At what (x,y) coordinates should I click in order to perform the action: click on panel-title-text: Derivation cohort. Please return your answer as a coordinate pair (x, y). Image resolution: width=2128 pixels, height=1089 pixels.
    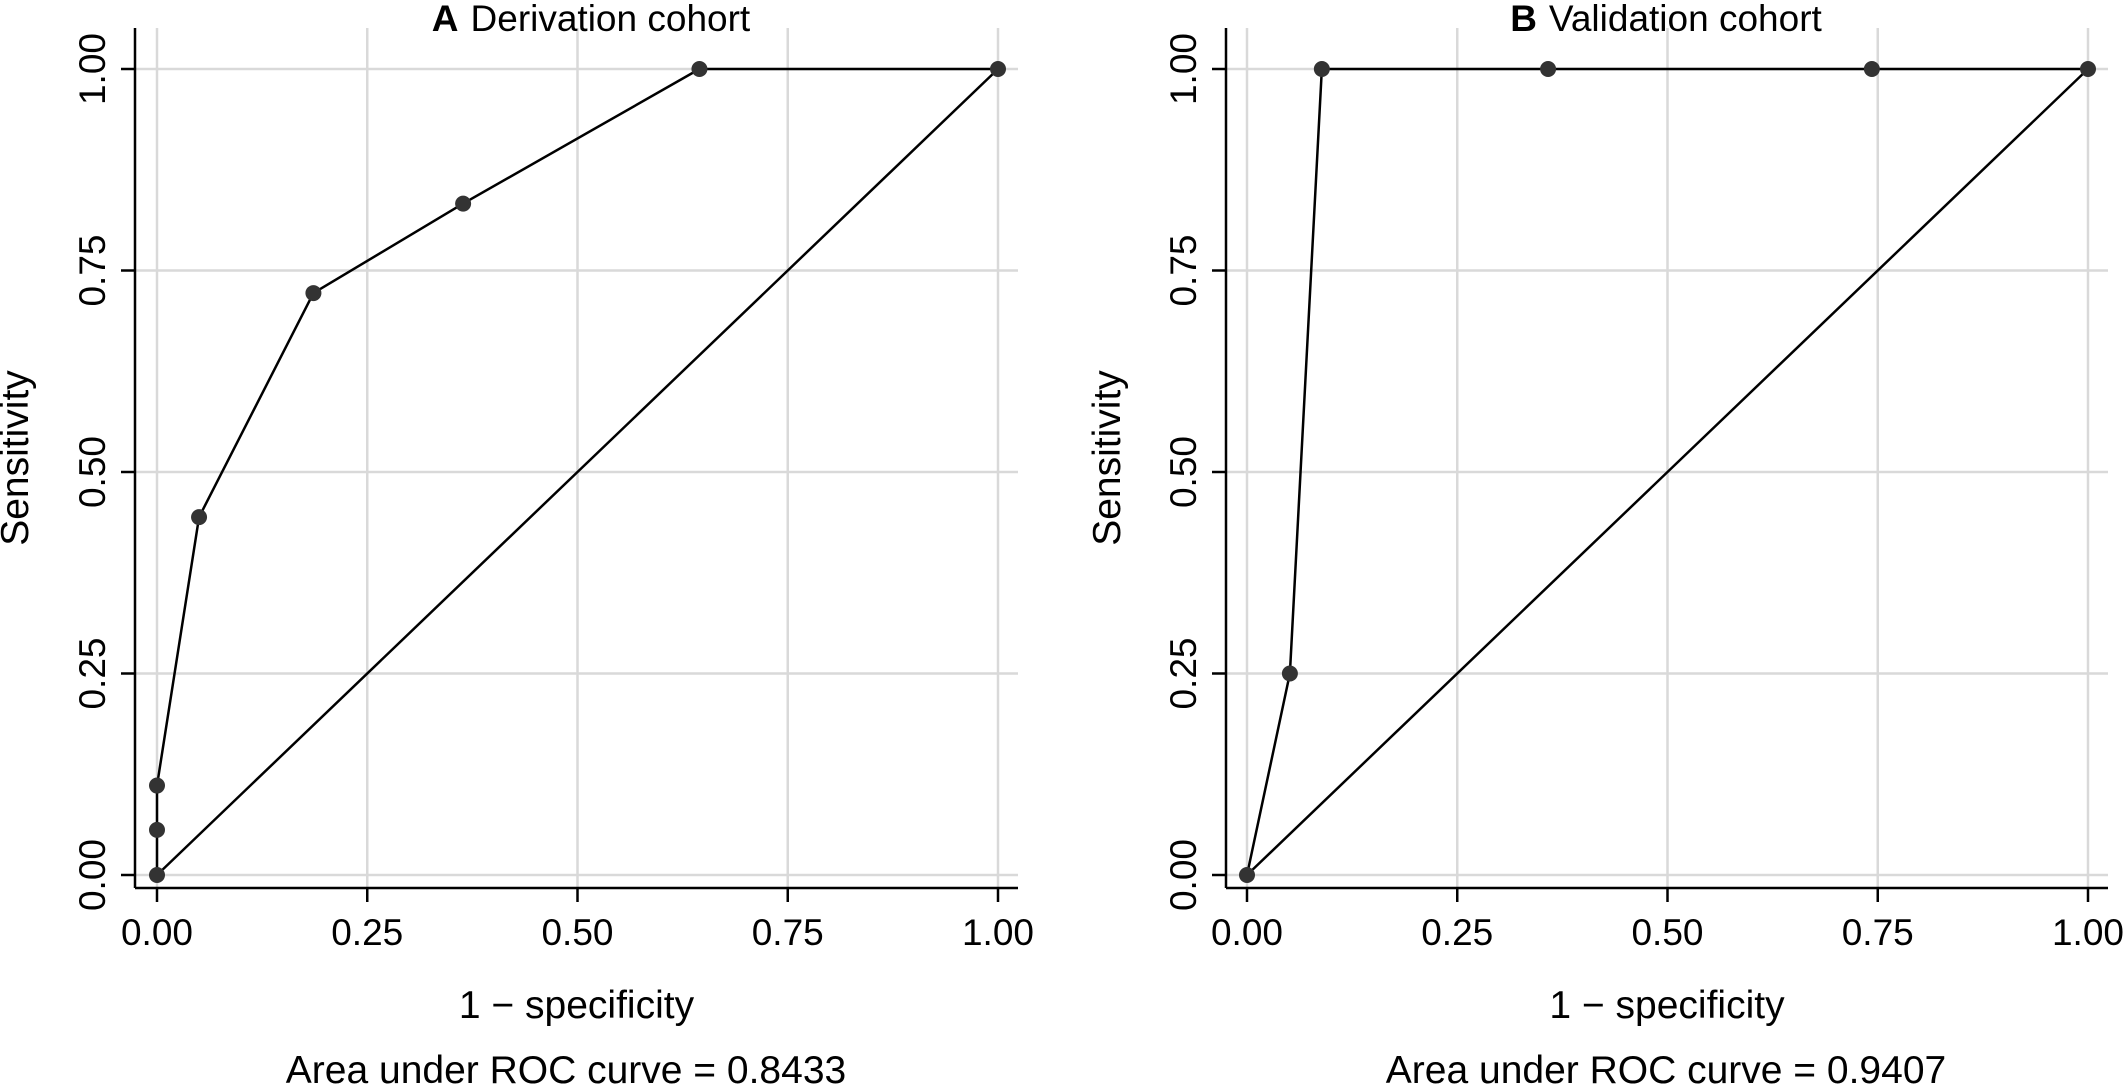
    Looking at the image, I should click on (611, 19).